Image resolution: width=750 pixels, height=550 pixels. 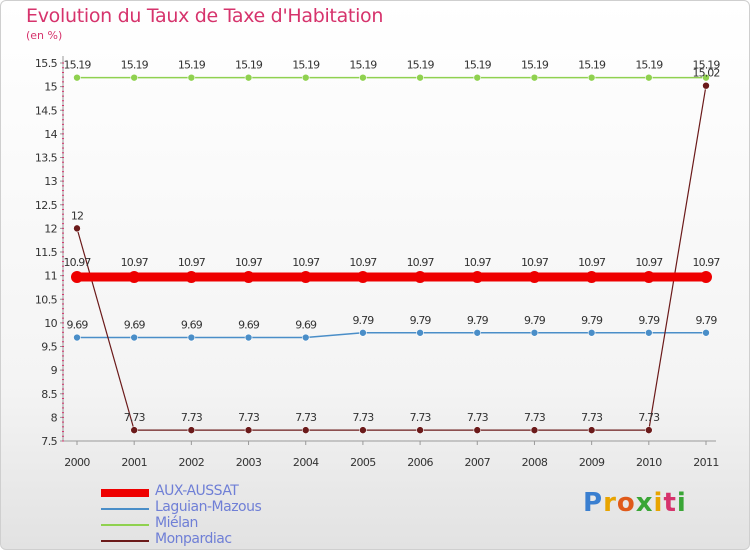 What do you see at coordinates (54, 370) in the screenshot?
I see `y-tick-label: 9` at bounding box center [54, 370].